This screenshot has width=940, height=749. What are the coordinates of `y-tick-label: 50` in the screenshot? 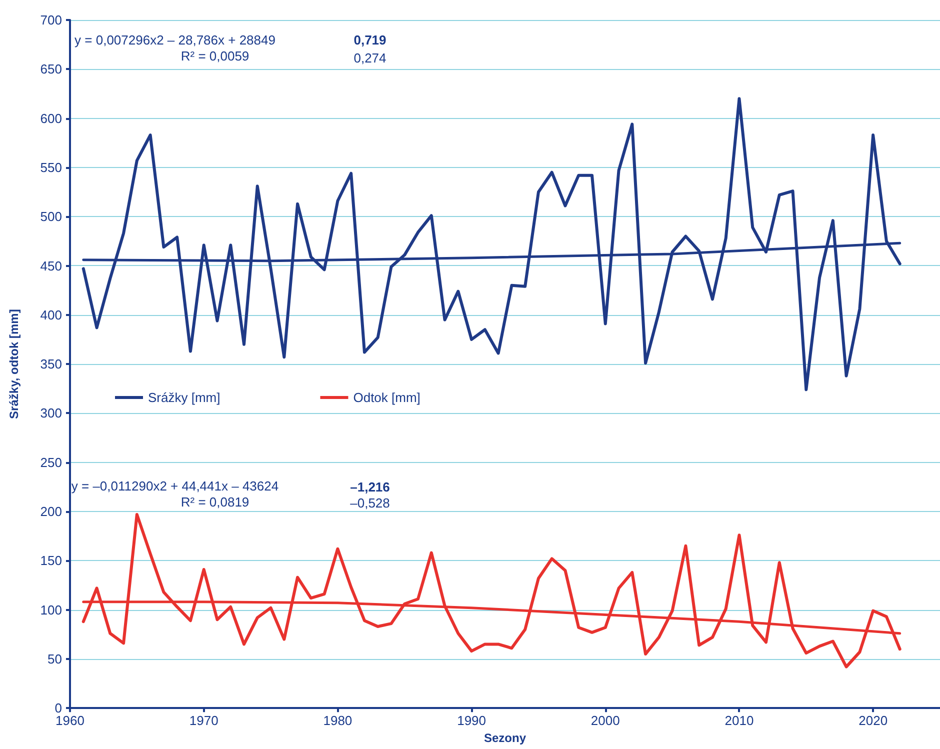 It's located at (55, 658).